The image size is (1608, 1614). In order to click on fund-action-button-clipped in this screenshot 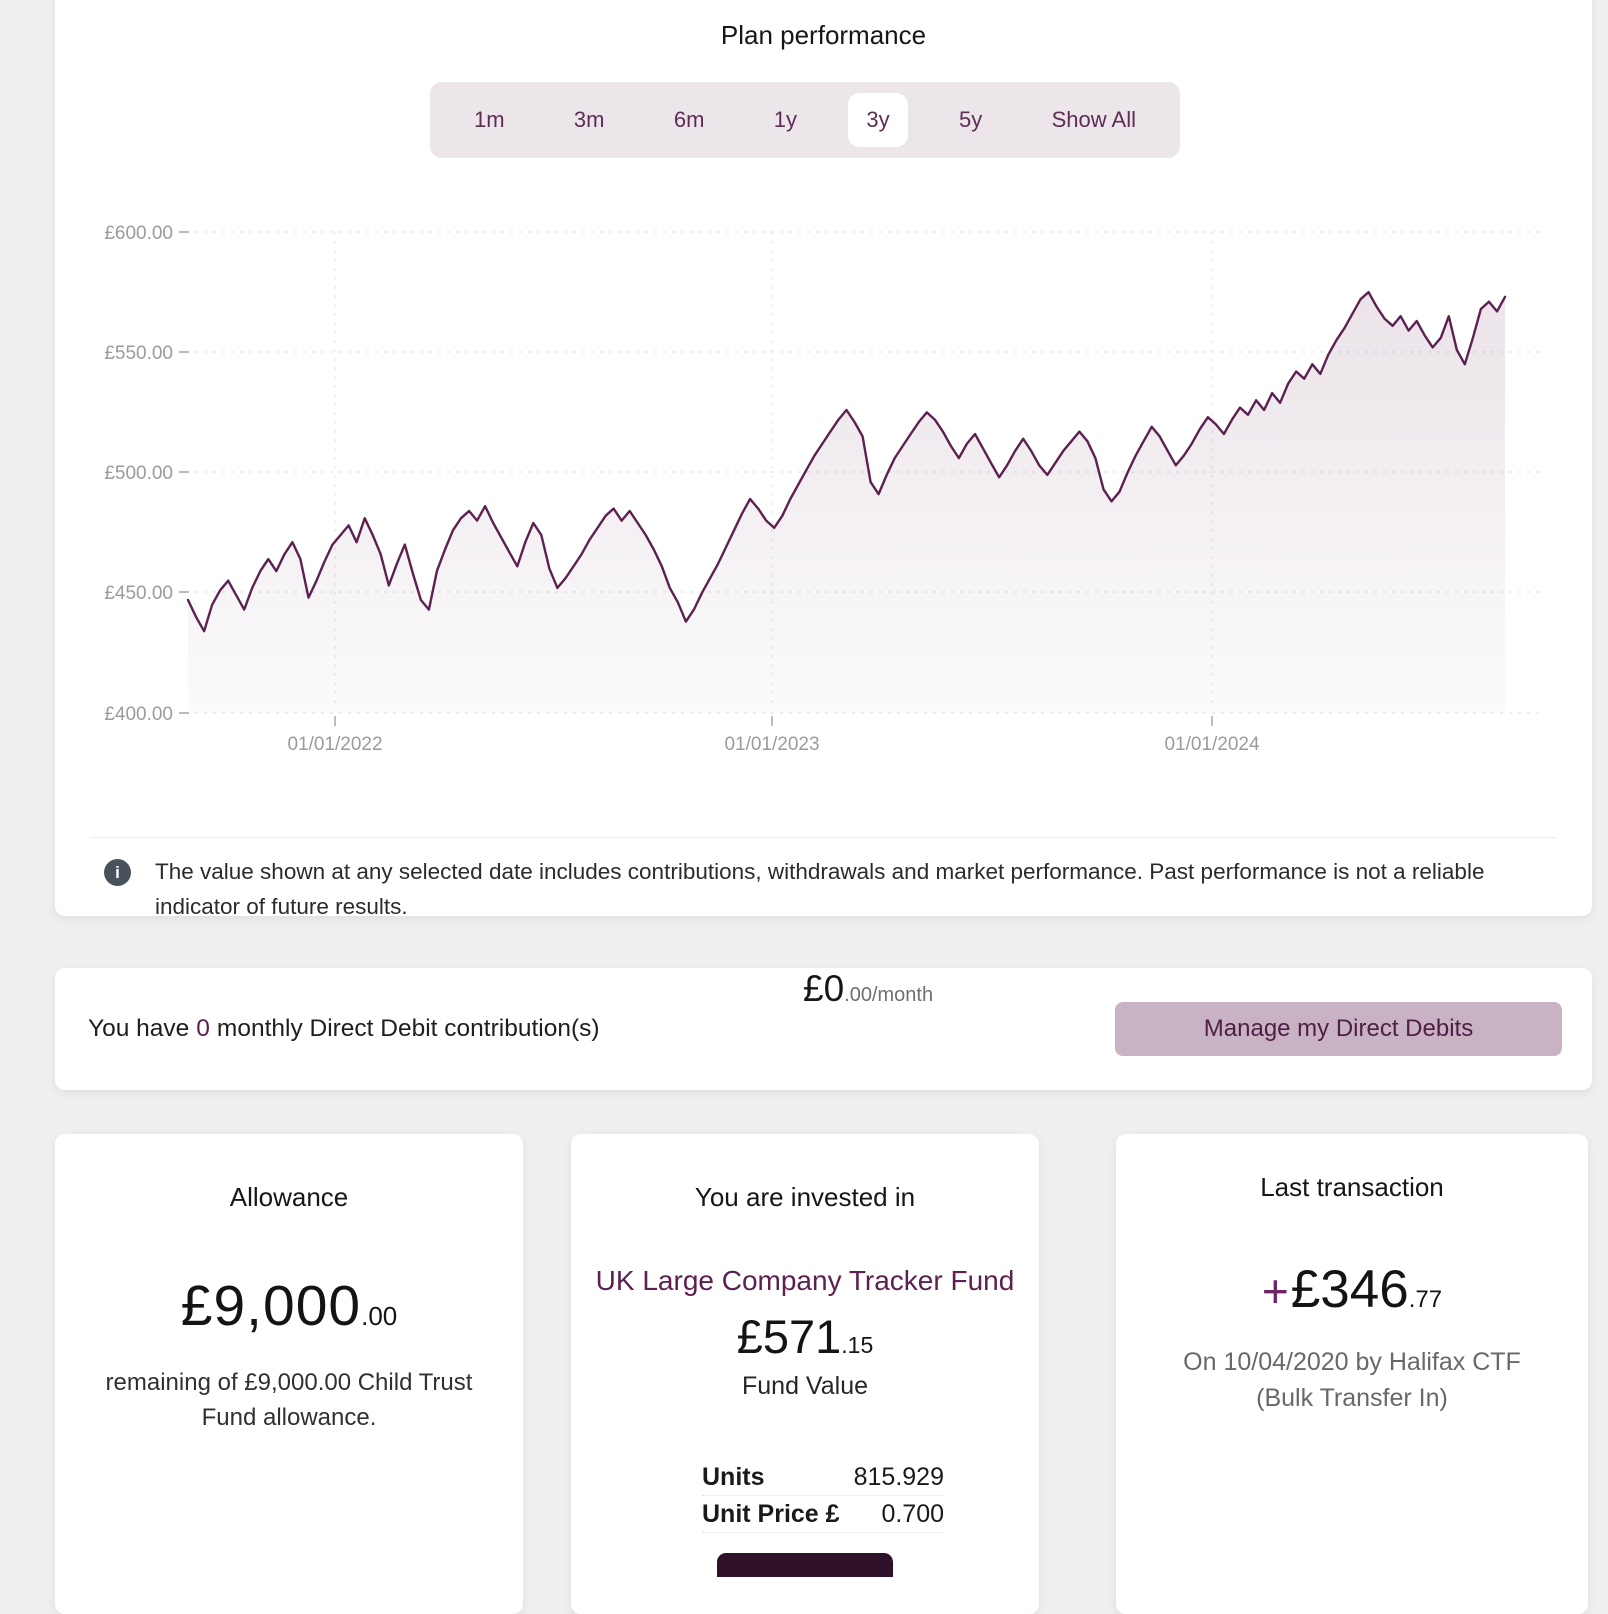, I will do `click(805, 1565)`.